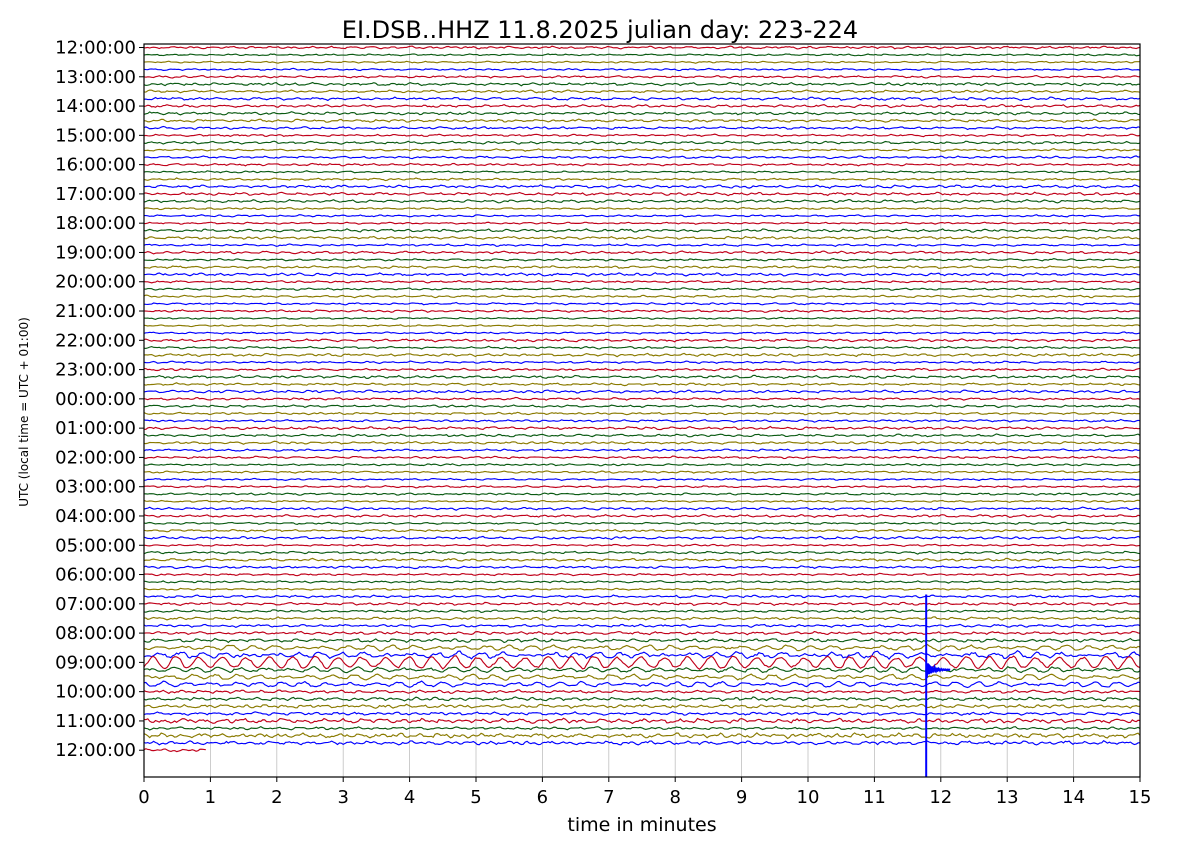  I want to click on y-tick-label: 10:00:00, so click(95, 692).